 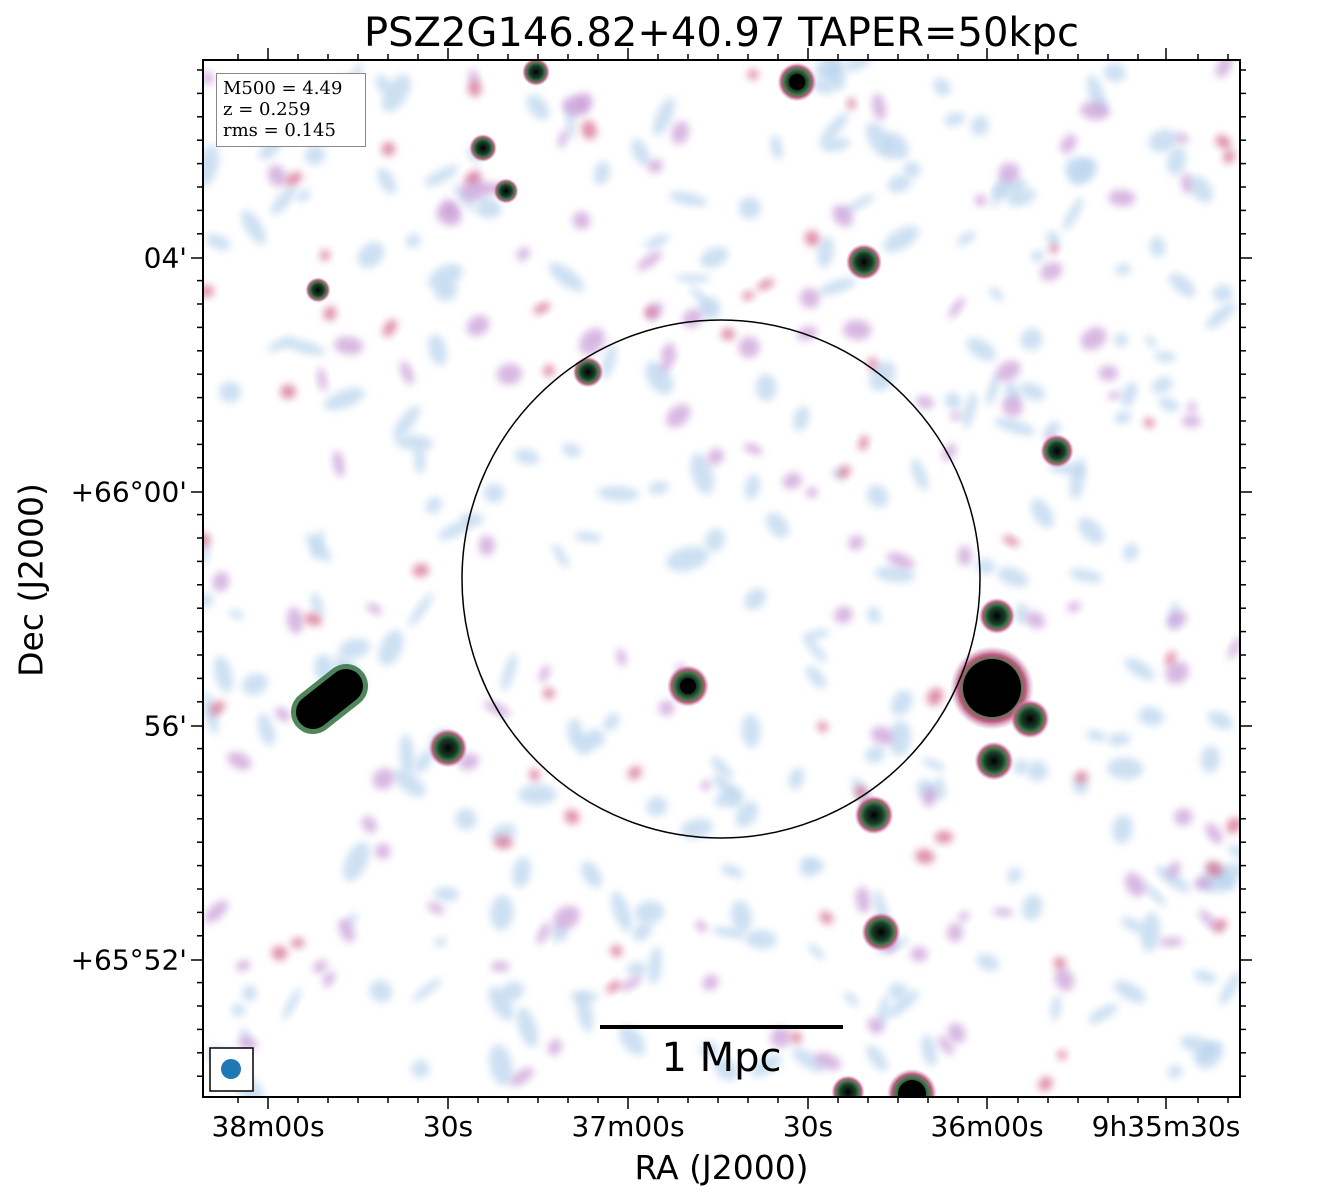 I want to click on x-tick-label: 9h35m30s, so click(x=1166, y=1126).